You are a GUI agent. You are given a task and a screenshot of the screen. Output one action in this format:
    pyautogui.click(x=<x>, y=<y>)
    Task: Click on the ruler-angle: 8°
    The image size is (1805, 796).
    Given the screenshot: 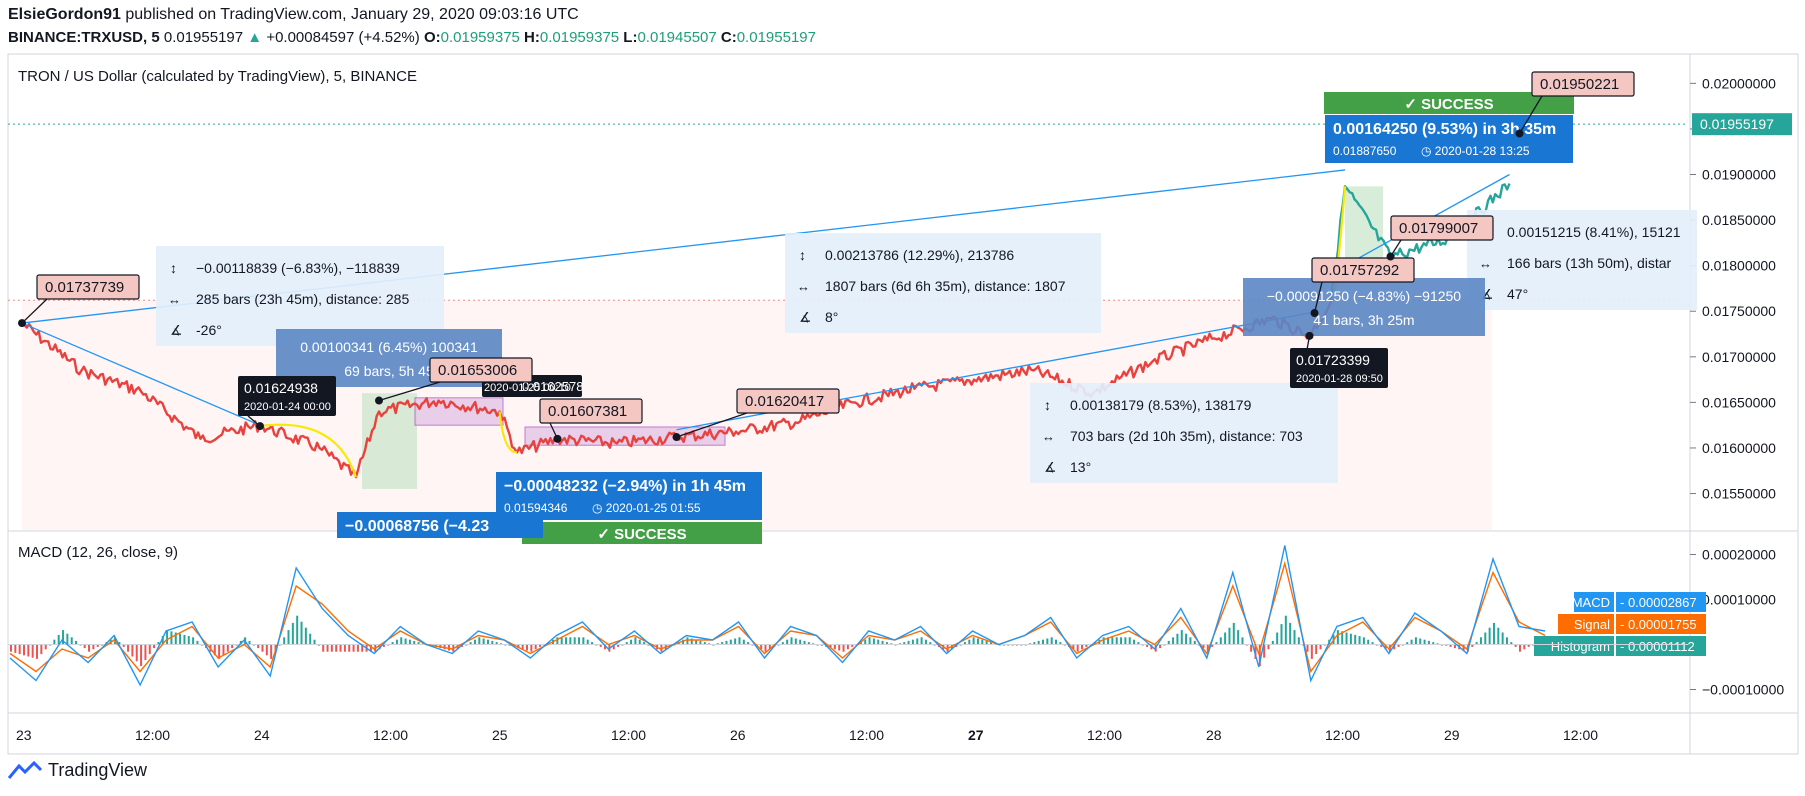 What is the action you would take?
    pyautogui.click(x=831, y=317)
    